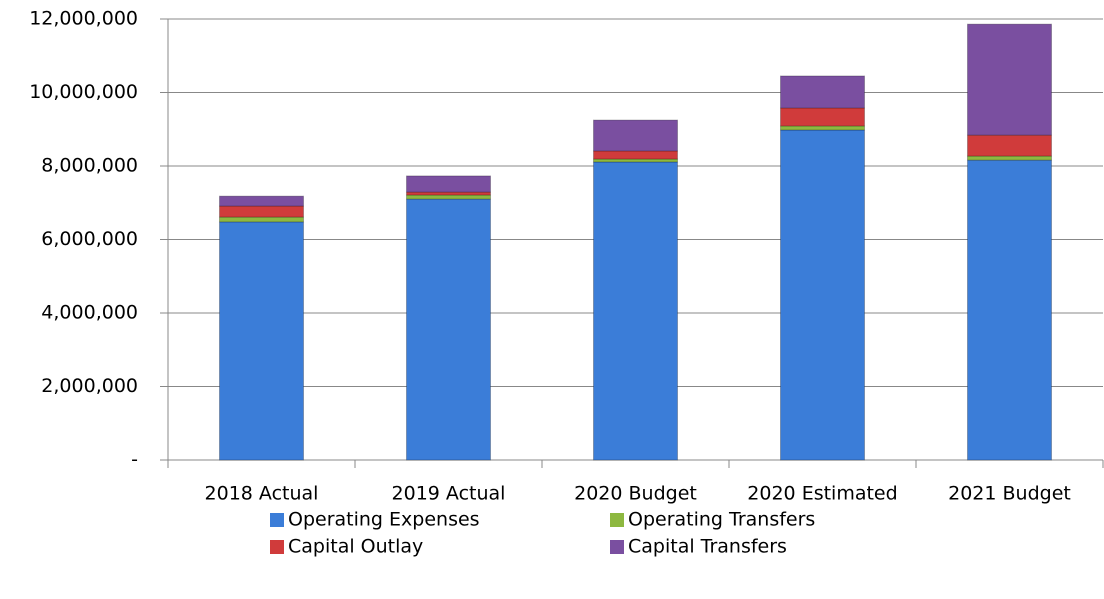 The height and width of the screenshot is (599, 1104). What do you see at coordinates (89, 313) in the screenshot?
I see `y-tick-label: 4,000,000` at bounding box center [89, 313].